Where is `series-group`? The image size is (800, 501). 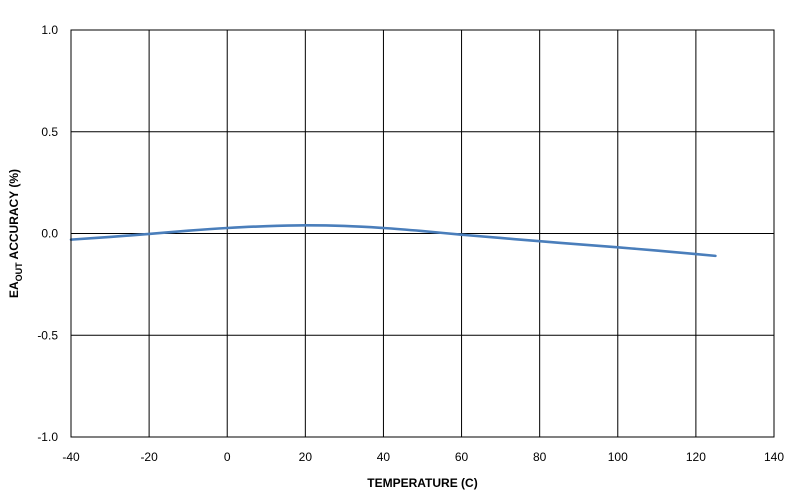 series-group is located at coordinates (393, 241).